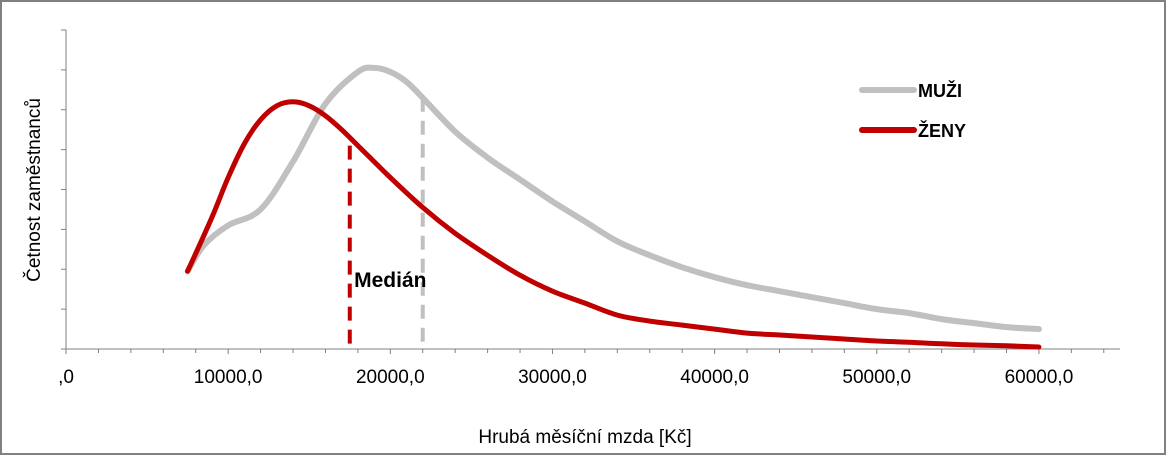  Describe the element at coordinates (942, 130) in the screenshot. I see `legend-label-zeny: ŽENY` at that location.